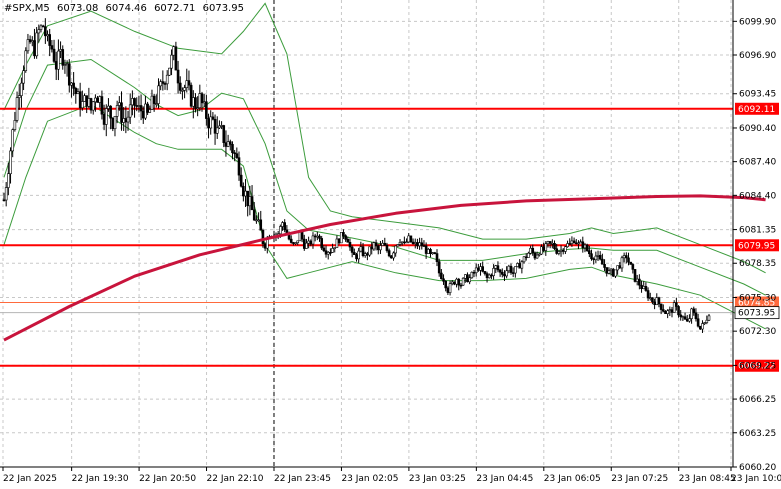 Image resolution: width=781 pixels, height=489 pixels. I want to click on open-value: 6073.08, so click(77, 8).